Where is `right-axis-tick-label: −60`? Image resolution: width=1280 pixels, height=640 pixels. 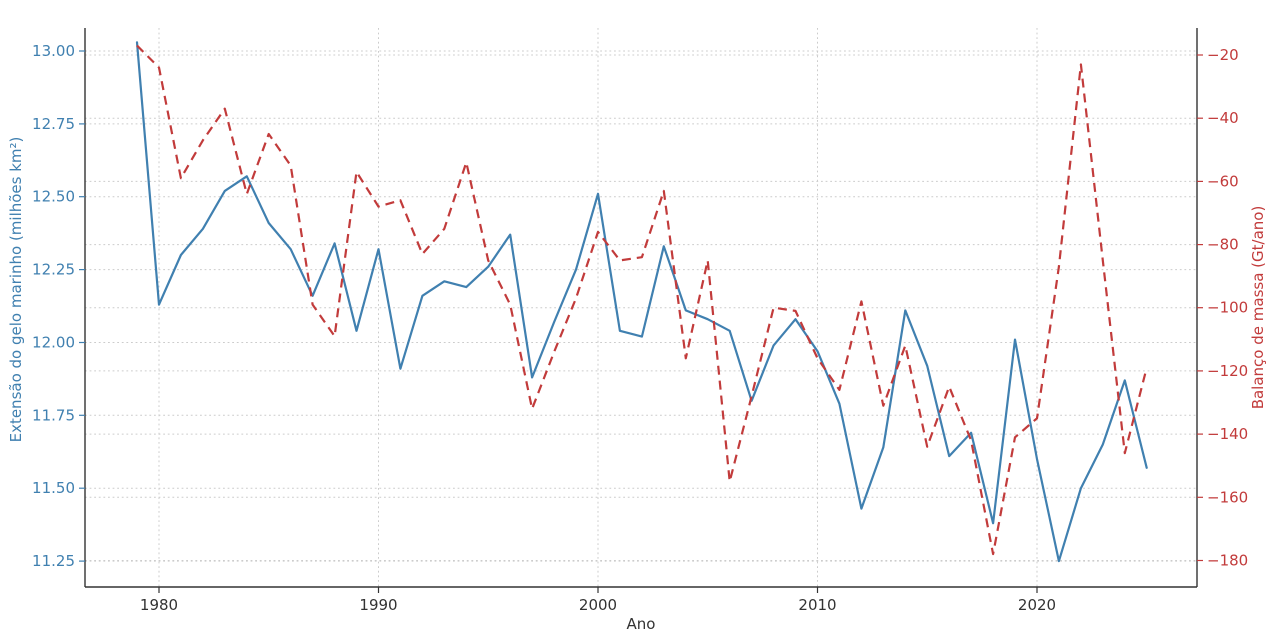
right-axis-tick-label: −60 is located at coordinates (1223, 181).